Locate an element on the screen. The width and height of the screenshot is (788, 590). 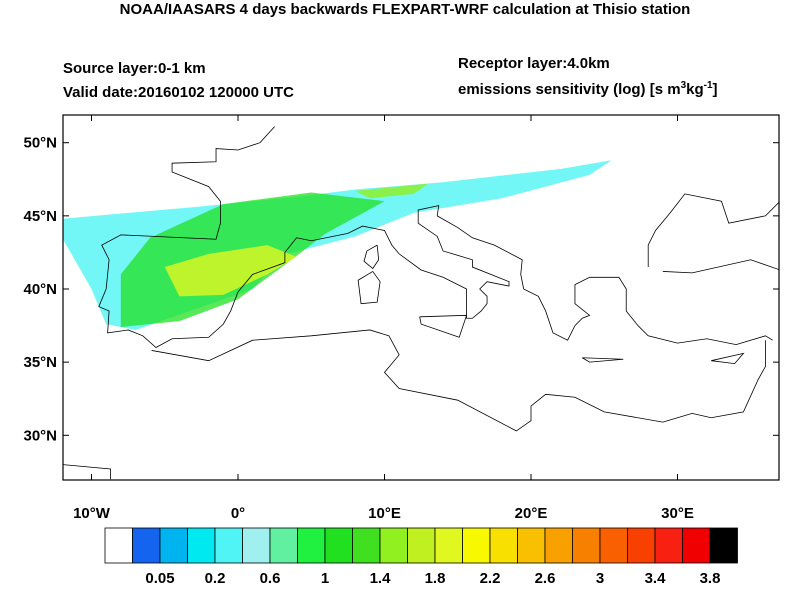
colorbar-label: 1.8 is located at coordinates (435, 577).